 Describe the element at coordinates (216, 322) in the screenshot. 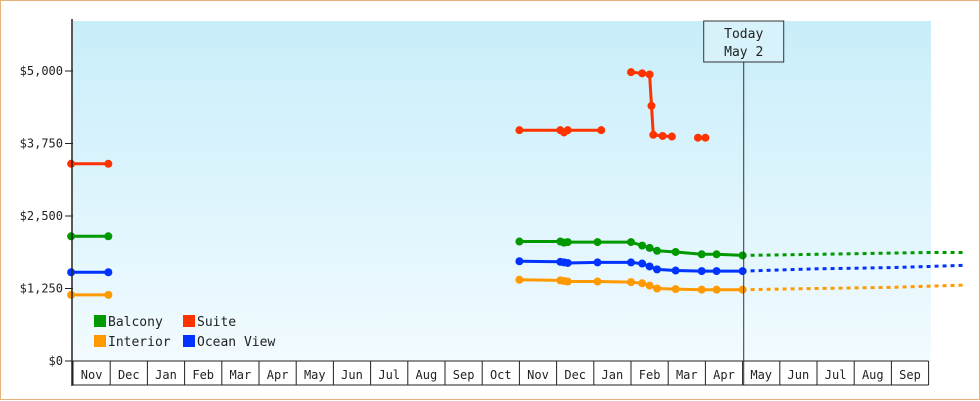

I see `legend-label-suite: Suite` at that location.